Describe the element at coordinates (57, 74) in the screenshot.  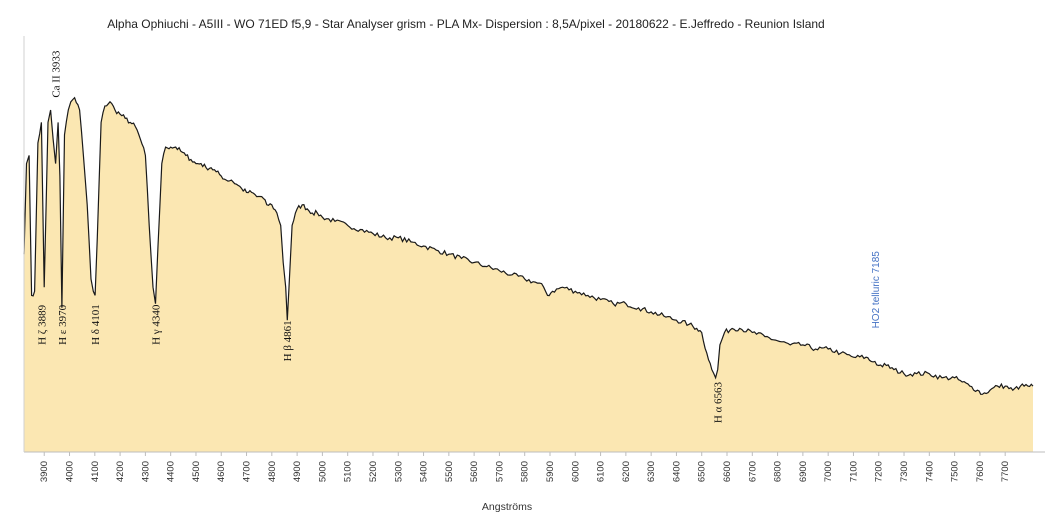
I see `line-annotation: Ca II 3933` at that location.